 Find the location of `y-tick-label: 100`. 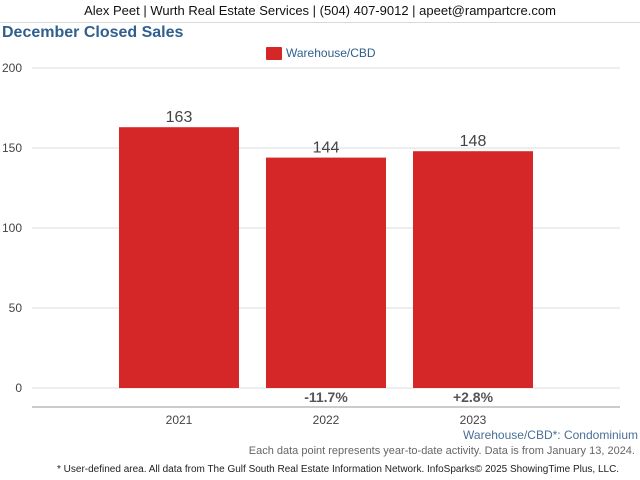

y-tick-label: 100 is located at coordinates (12, 228).